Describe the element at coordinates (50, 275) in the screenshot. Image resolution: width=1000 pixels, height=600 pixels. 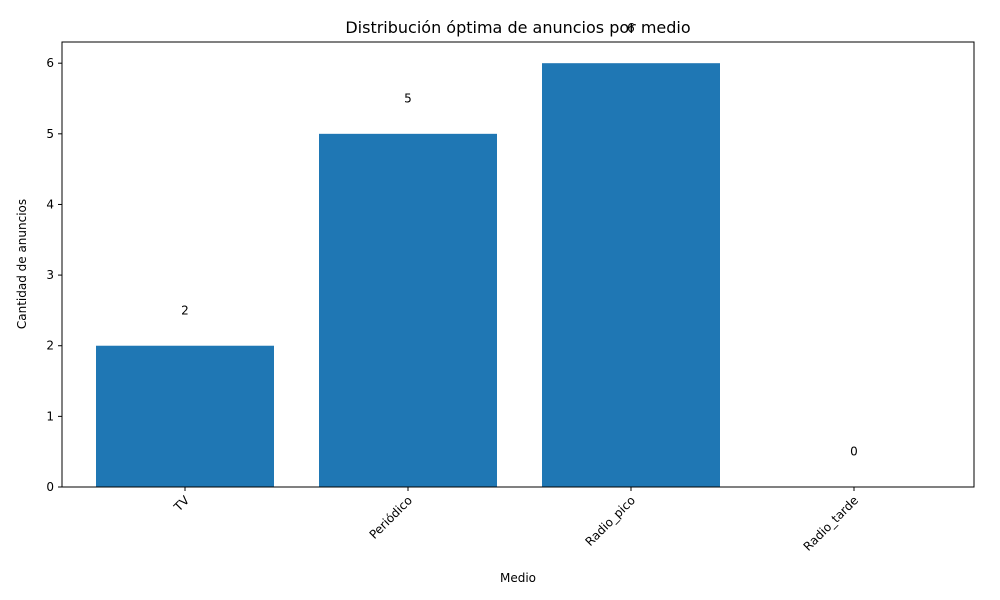
I see `y-tick-label-3: 3` at that location.